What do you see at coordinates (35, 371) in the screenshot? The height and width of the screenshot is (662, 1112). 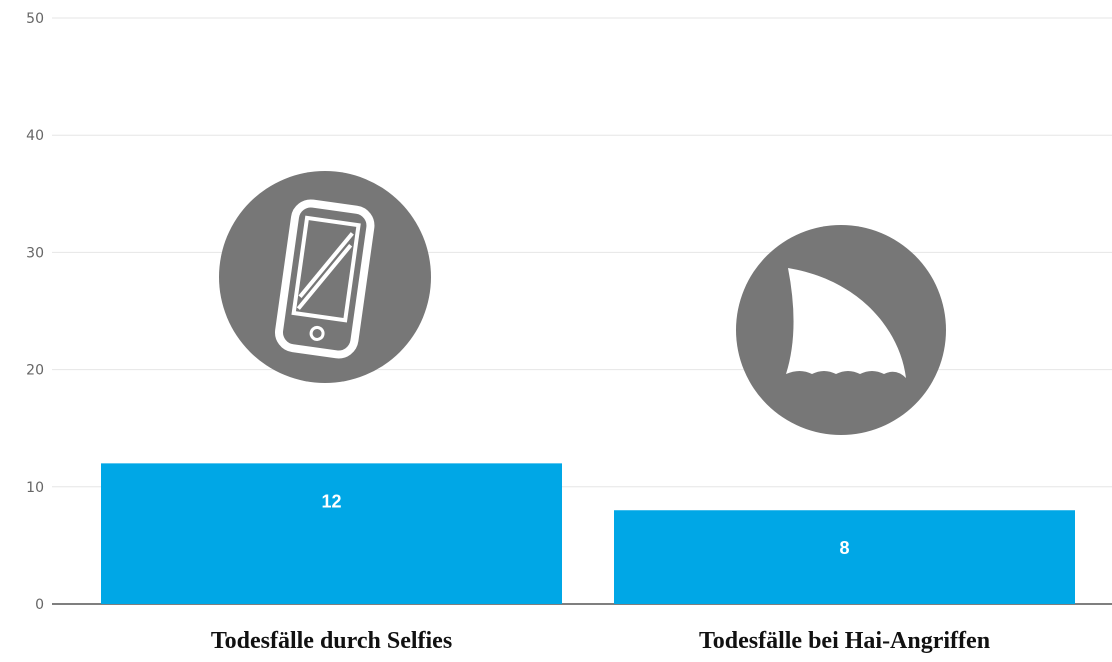 I see `y-tick-label: 20` at bounding box center [35, 371].